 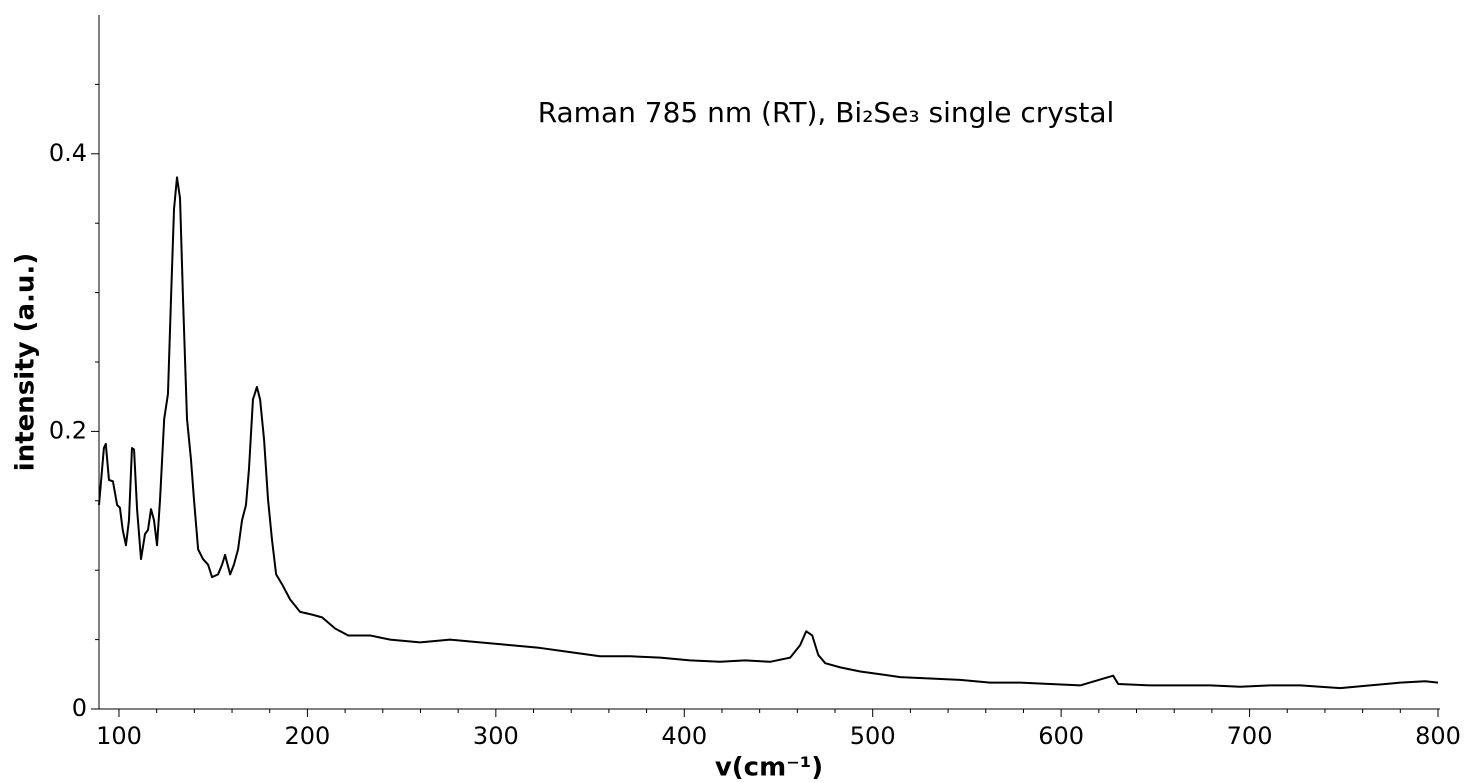 I want to click on x-tick-label: 100, so click(x=119, y=736).